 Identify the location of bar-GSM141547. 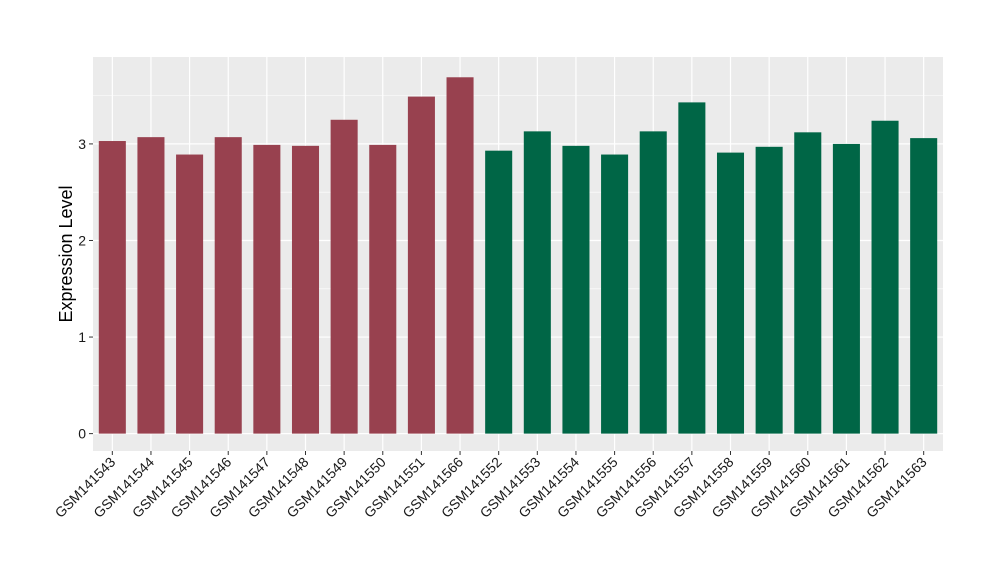
(267, 289).